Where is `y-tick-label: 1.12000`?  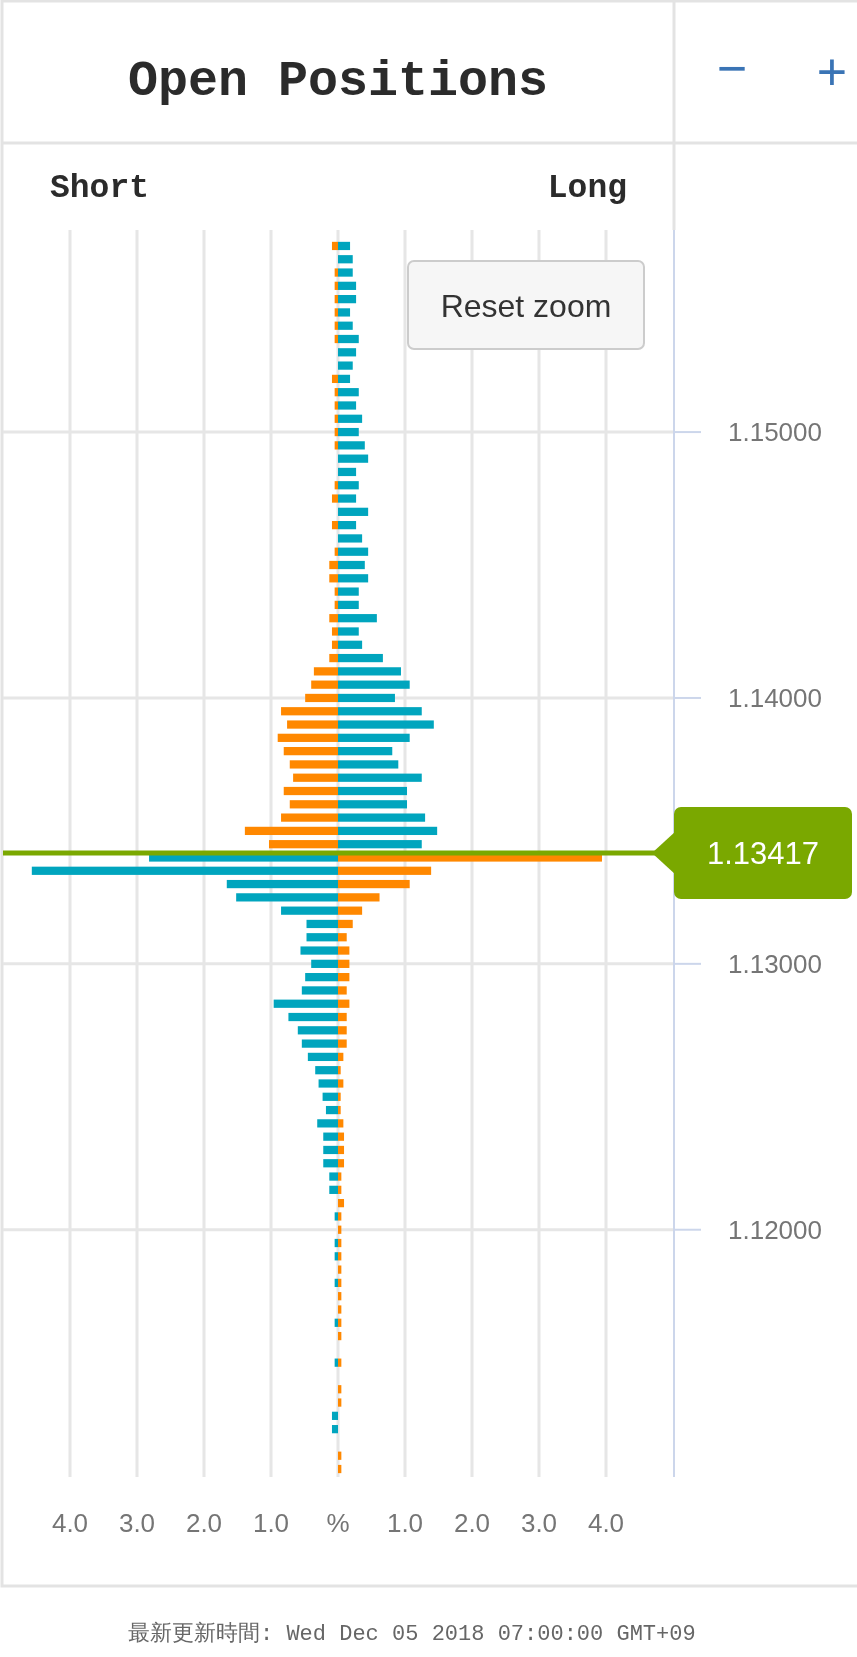
y-tick-label: 1.12000 is located at coordinates (775, 1229).